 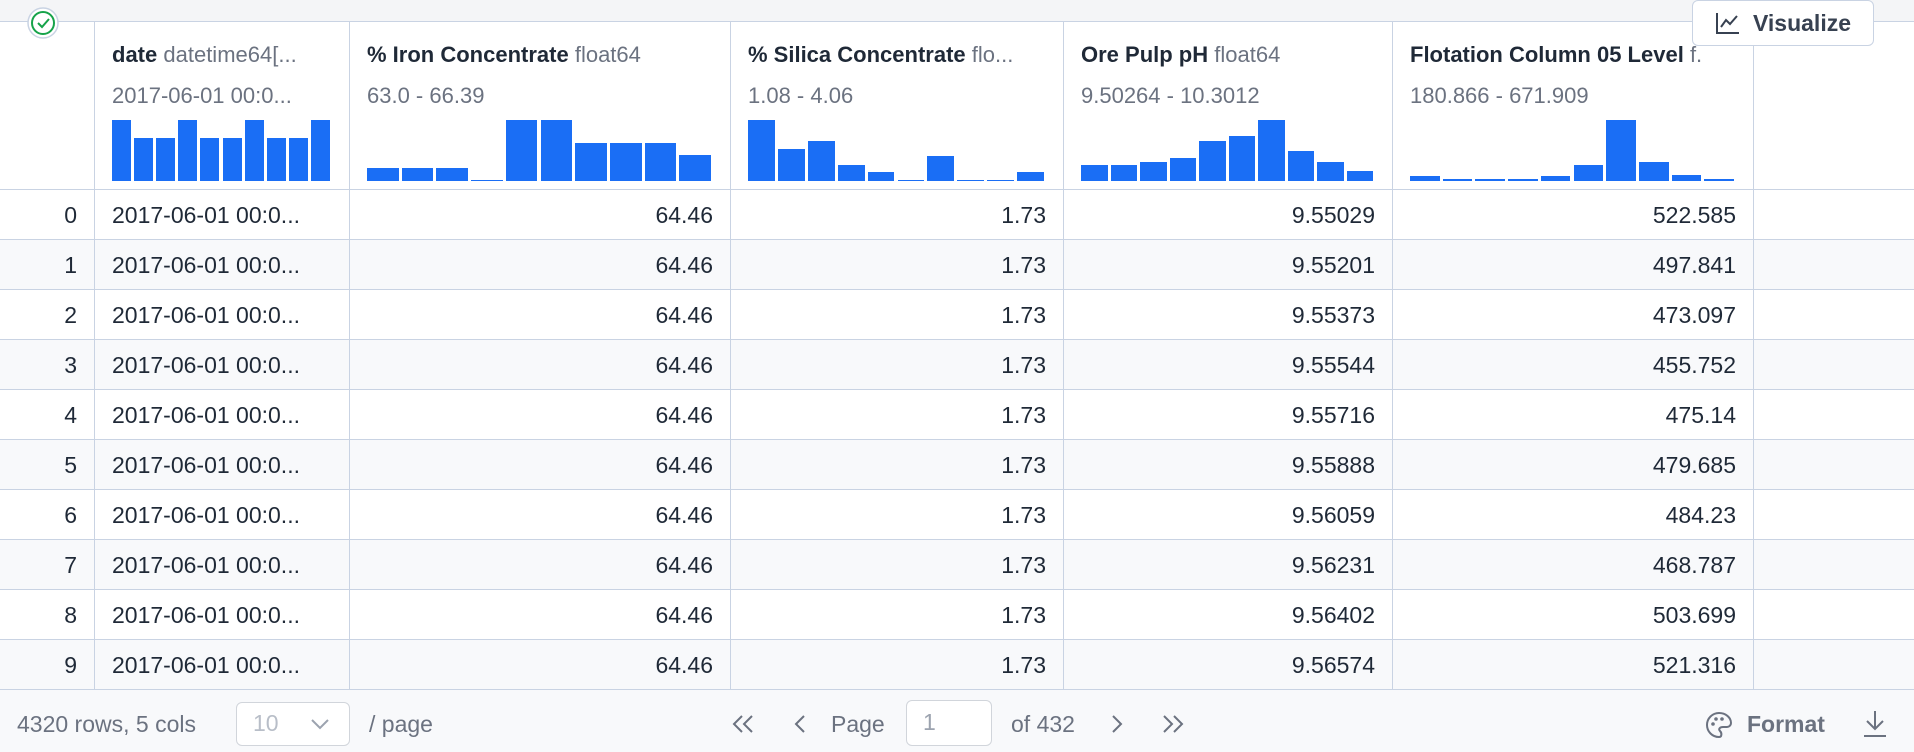 I want to click on palette-icon, so click(x=1719, y=725).